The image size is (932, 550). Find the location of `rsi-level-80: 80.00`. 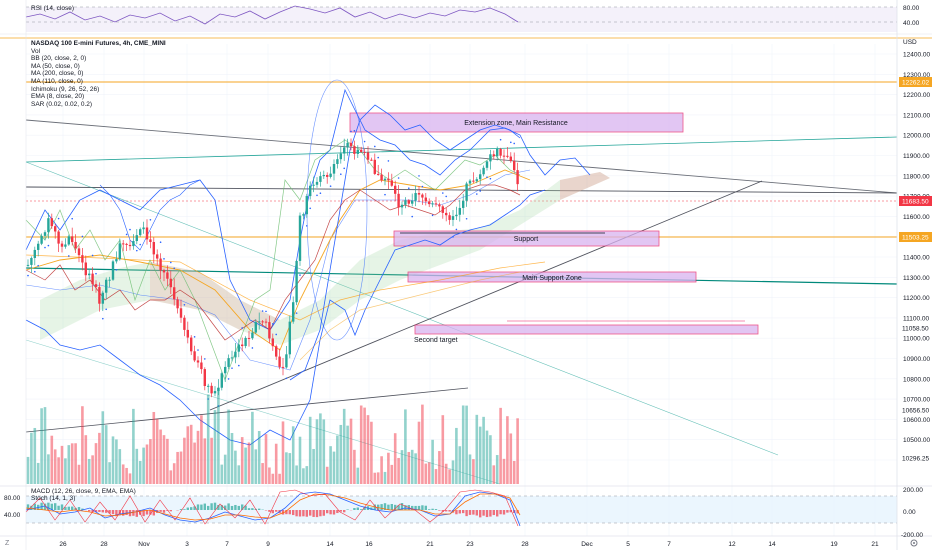

rsi-level-80: 80.00 is located at coordinates (911, 8).